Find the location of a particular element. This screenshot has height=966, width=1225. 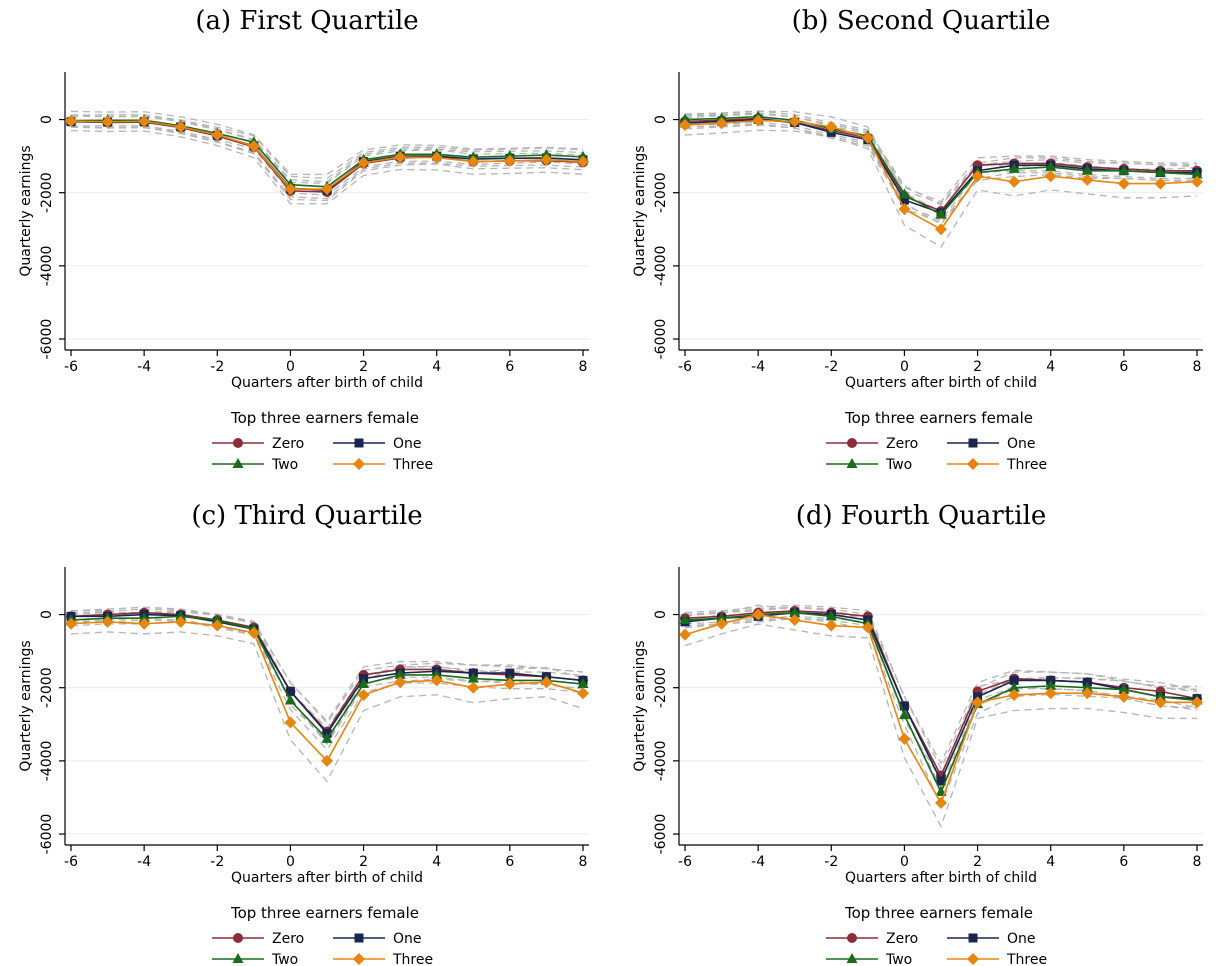

chart-title: (a) First Quartile is located at coordinates (306, 21).